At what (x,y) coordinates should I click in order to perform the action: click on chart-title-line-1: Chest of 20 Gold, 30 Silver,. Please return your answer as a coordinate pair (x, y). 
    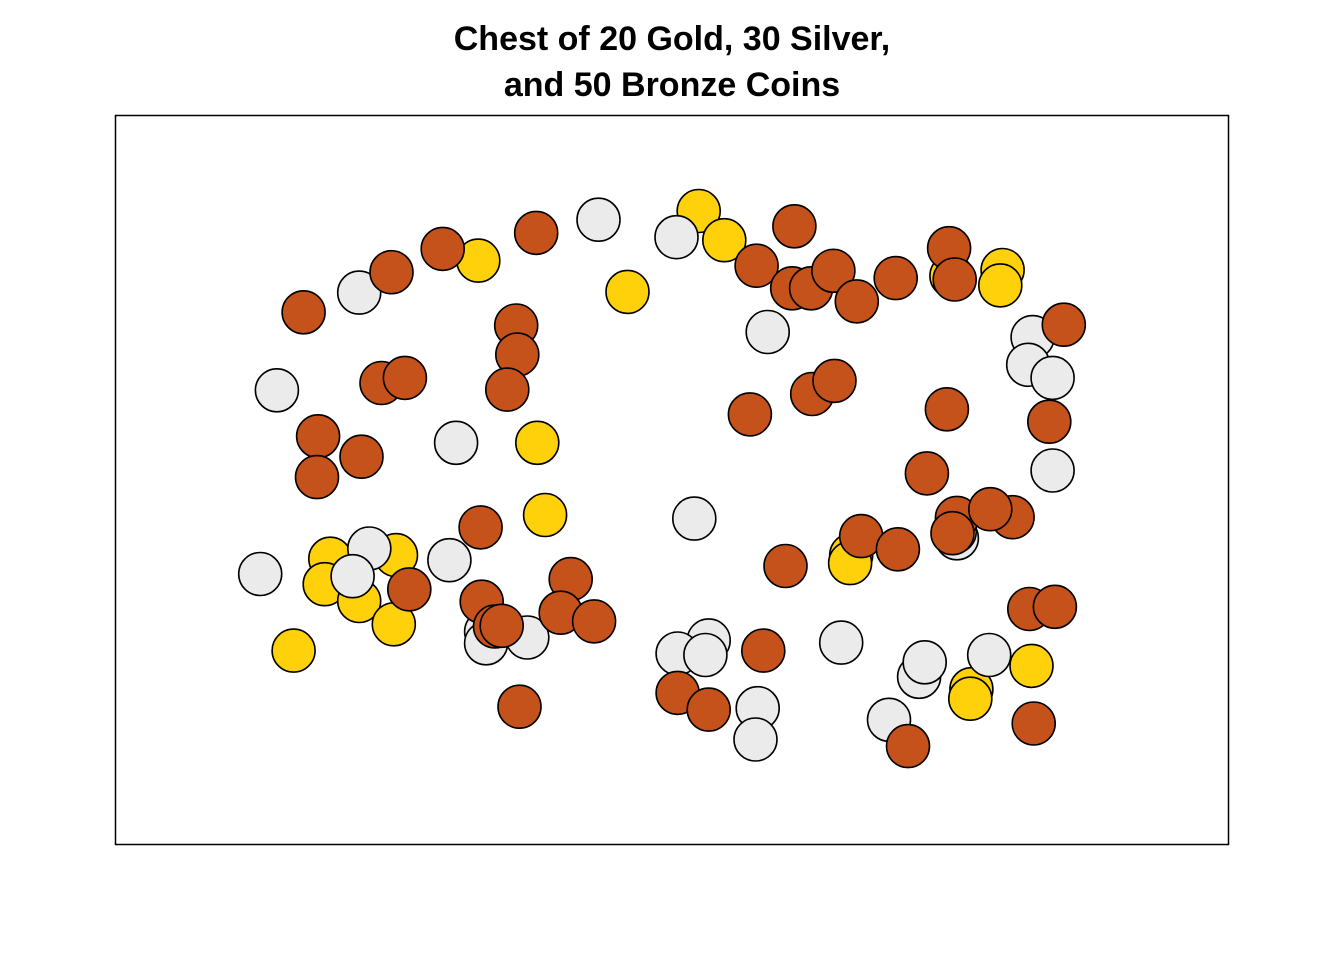
    Looking at the image, I should click on (672, 39).